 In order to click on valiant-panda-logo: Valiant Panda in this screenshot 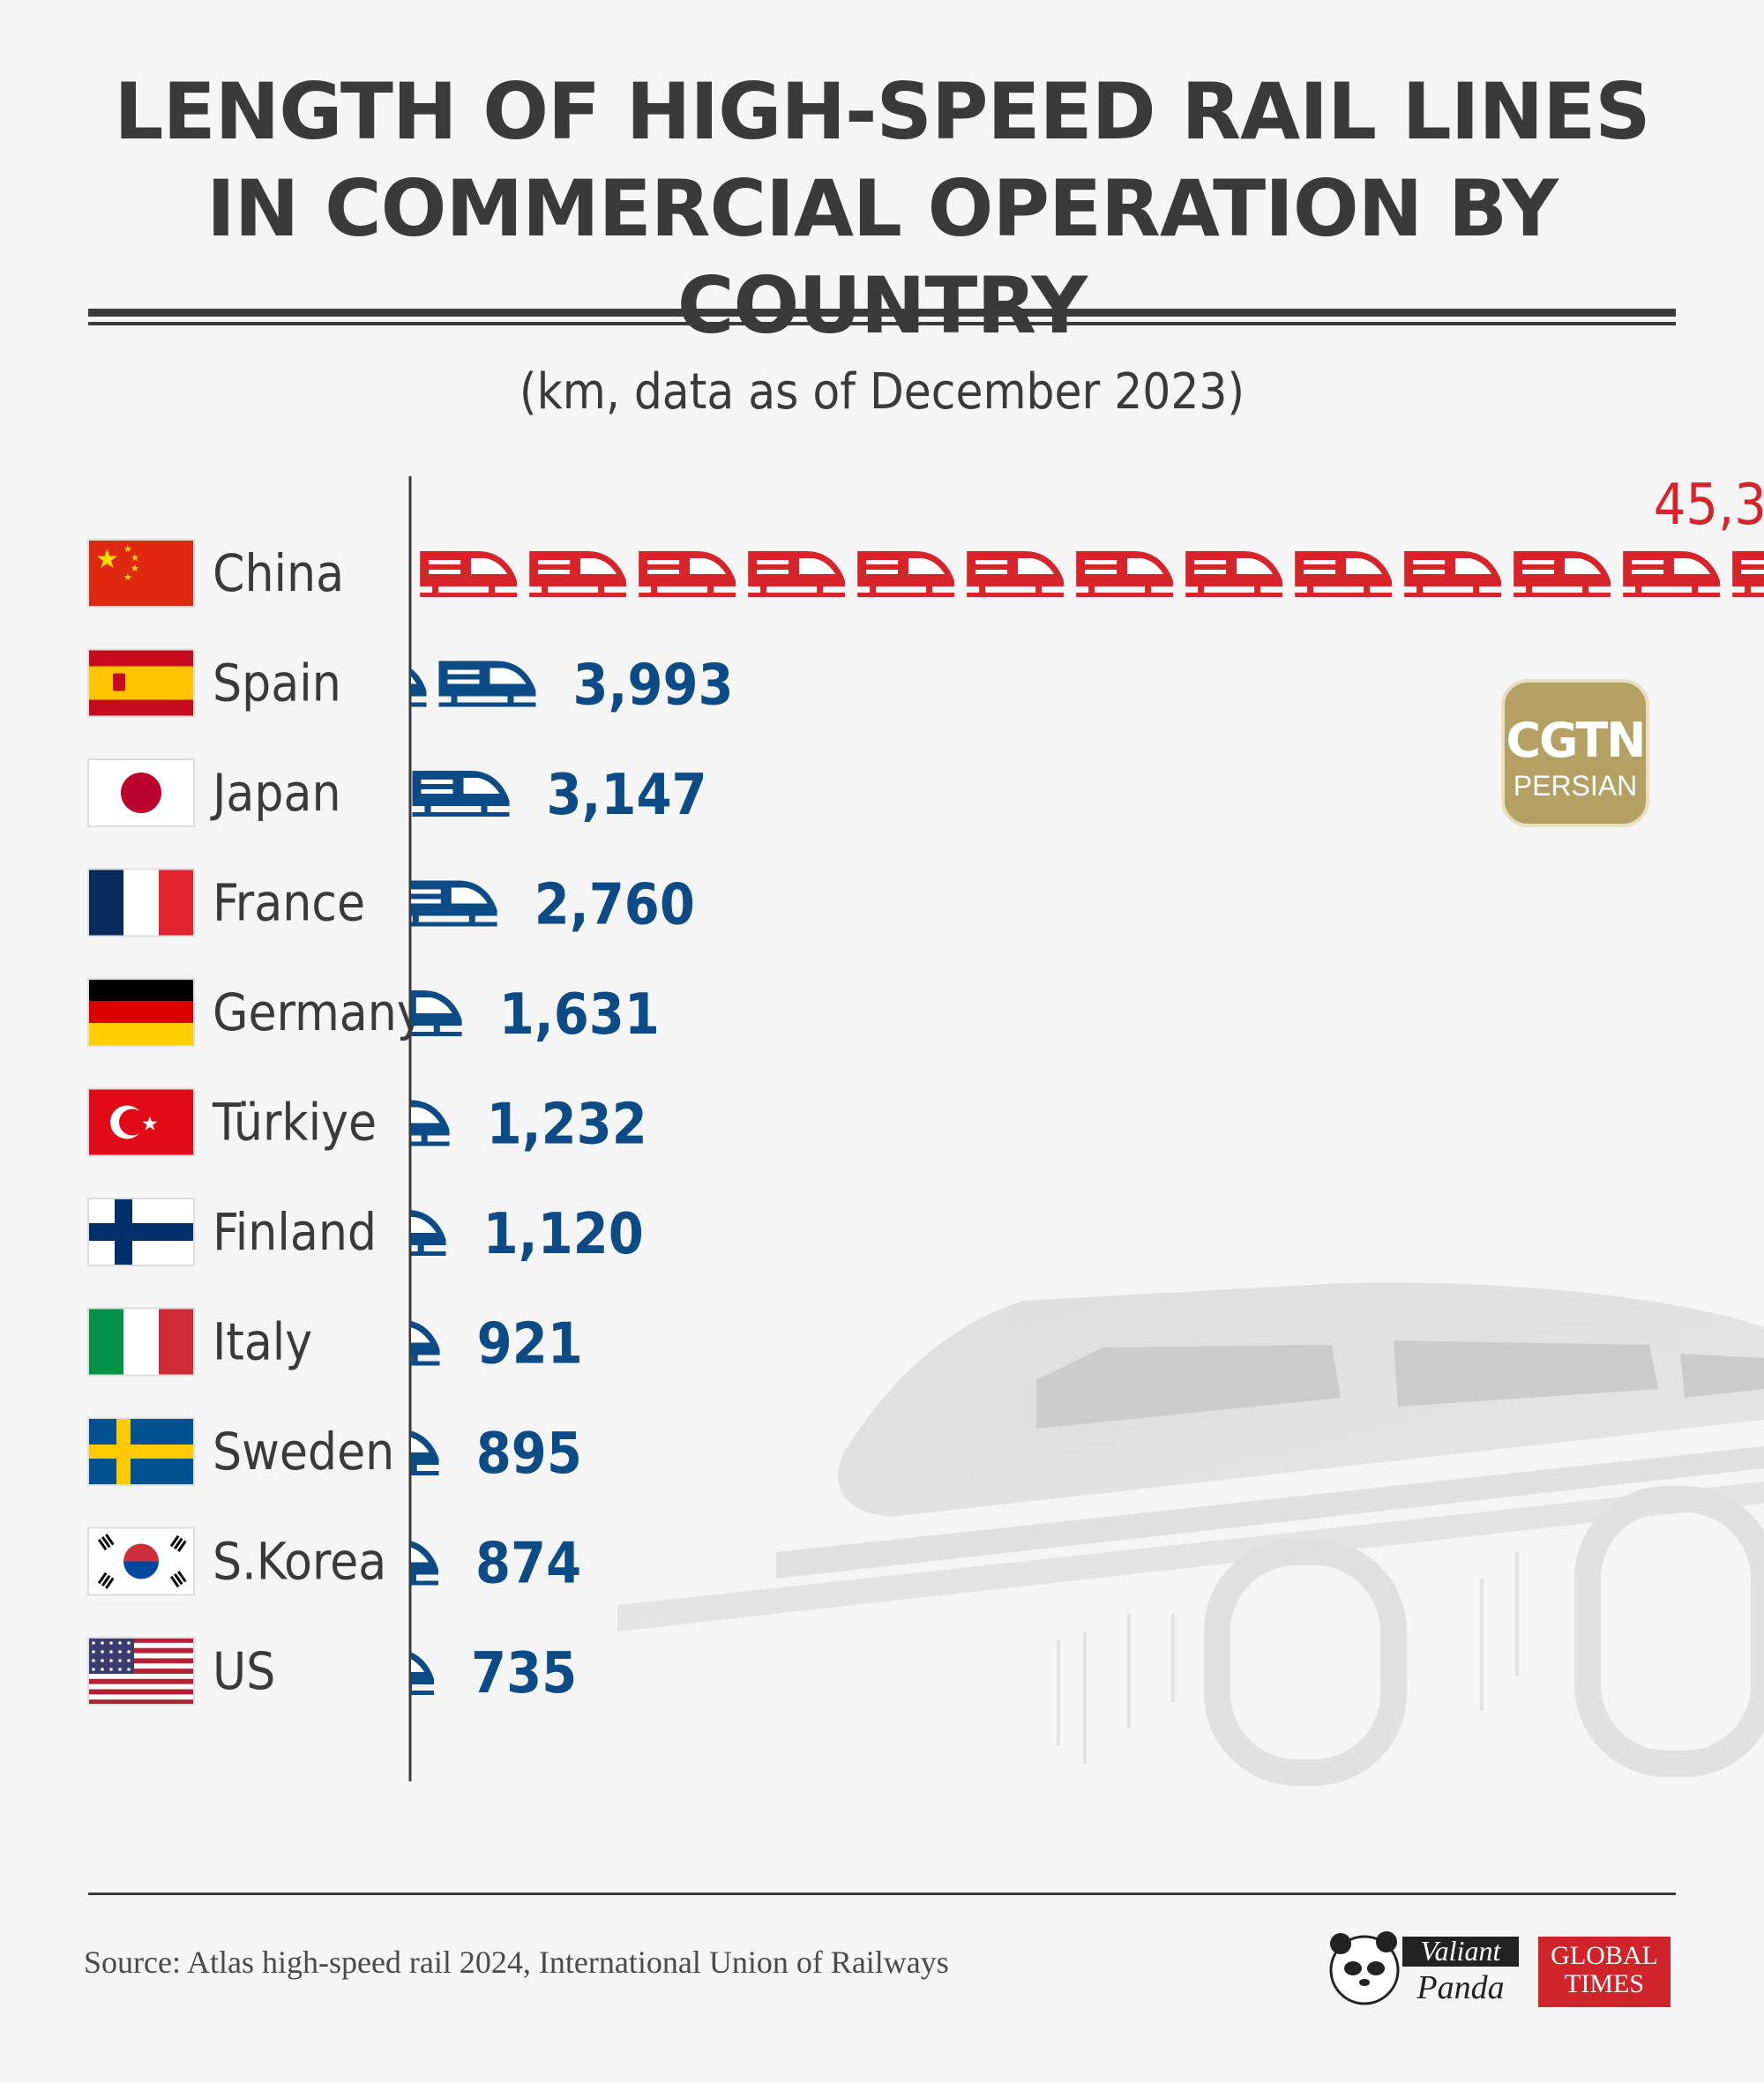, I will do `click(1424, 1969)`.